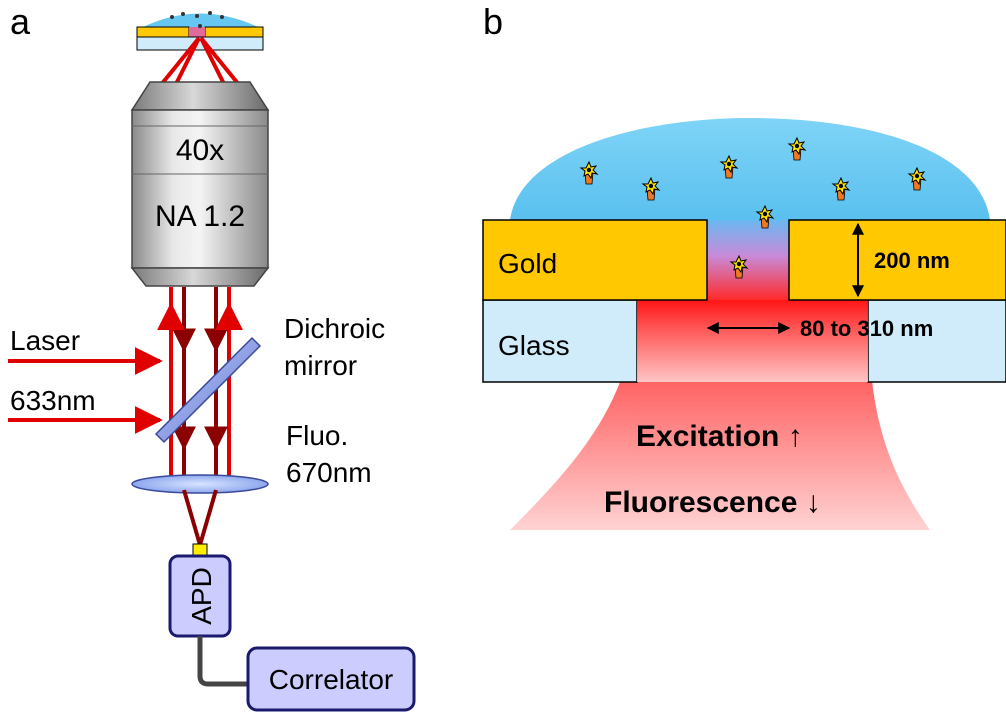 The width and height of the screenshot is (1006, 715). I want to click on laser-wavelength: 633nm, so click(53, 400).